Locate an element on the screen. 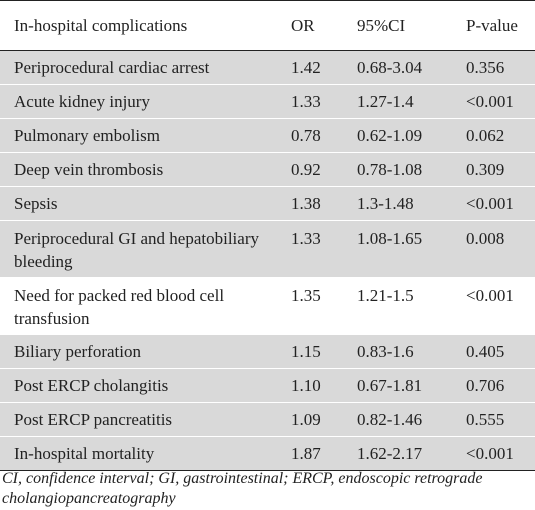  cell-ci: 1.27-1.4 is located at coordinates (401, 101).